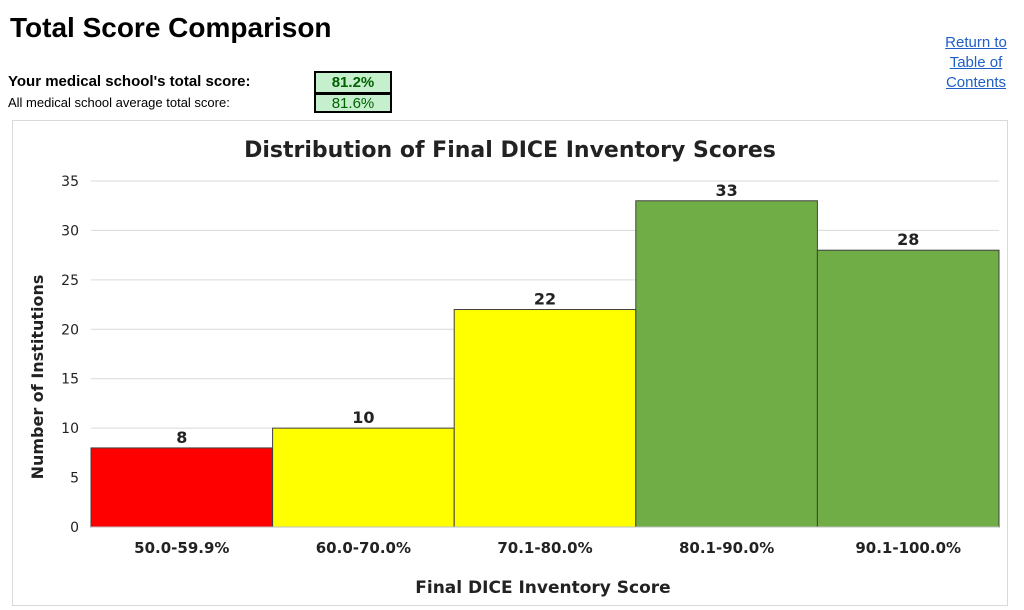  Describe the element at coordinates (74, 528) in the screenshot. I see `y-tick-label: 0` at that location.